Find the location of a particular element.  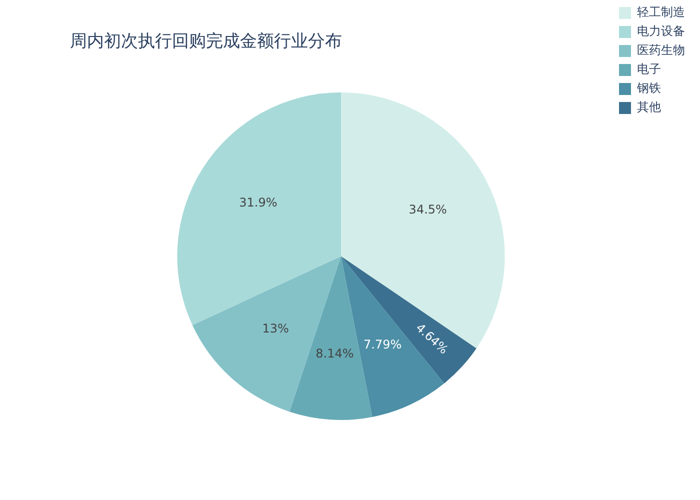

data-label: 13% is located at coordinates (275, 329).